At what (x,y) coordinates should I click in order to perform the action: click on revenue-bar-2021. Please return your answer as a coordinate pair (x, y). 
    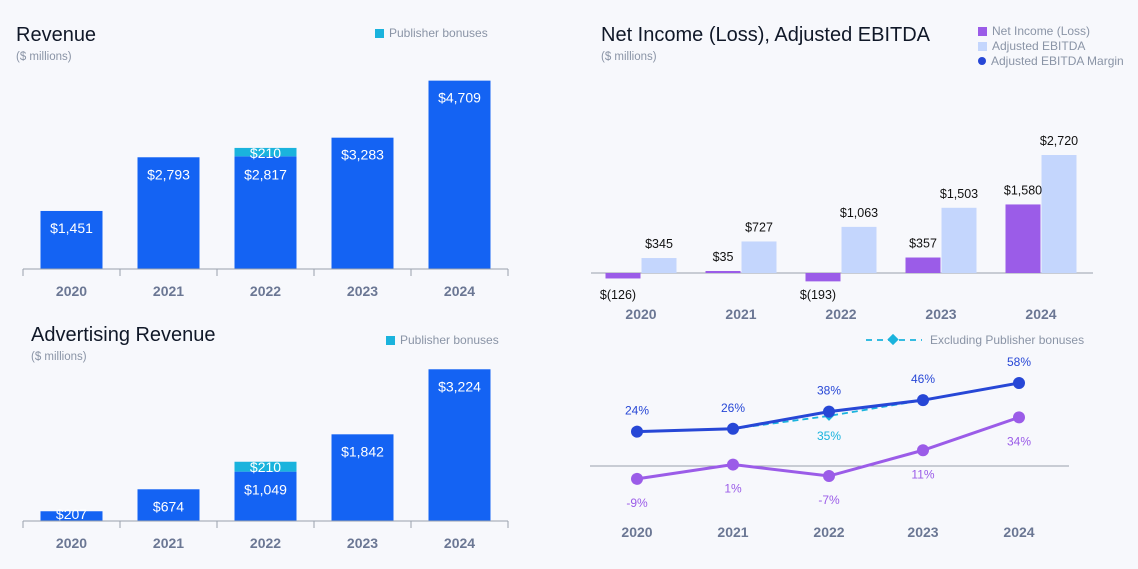
    Looking at the image, I should click on (168, 213).